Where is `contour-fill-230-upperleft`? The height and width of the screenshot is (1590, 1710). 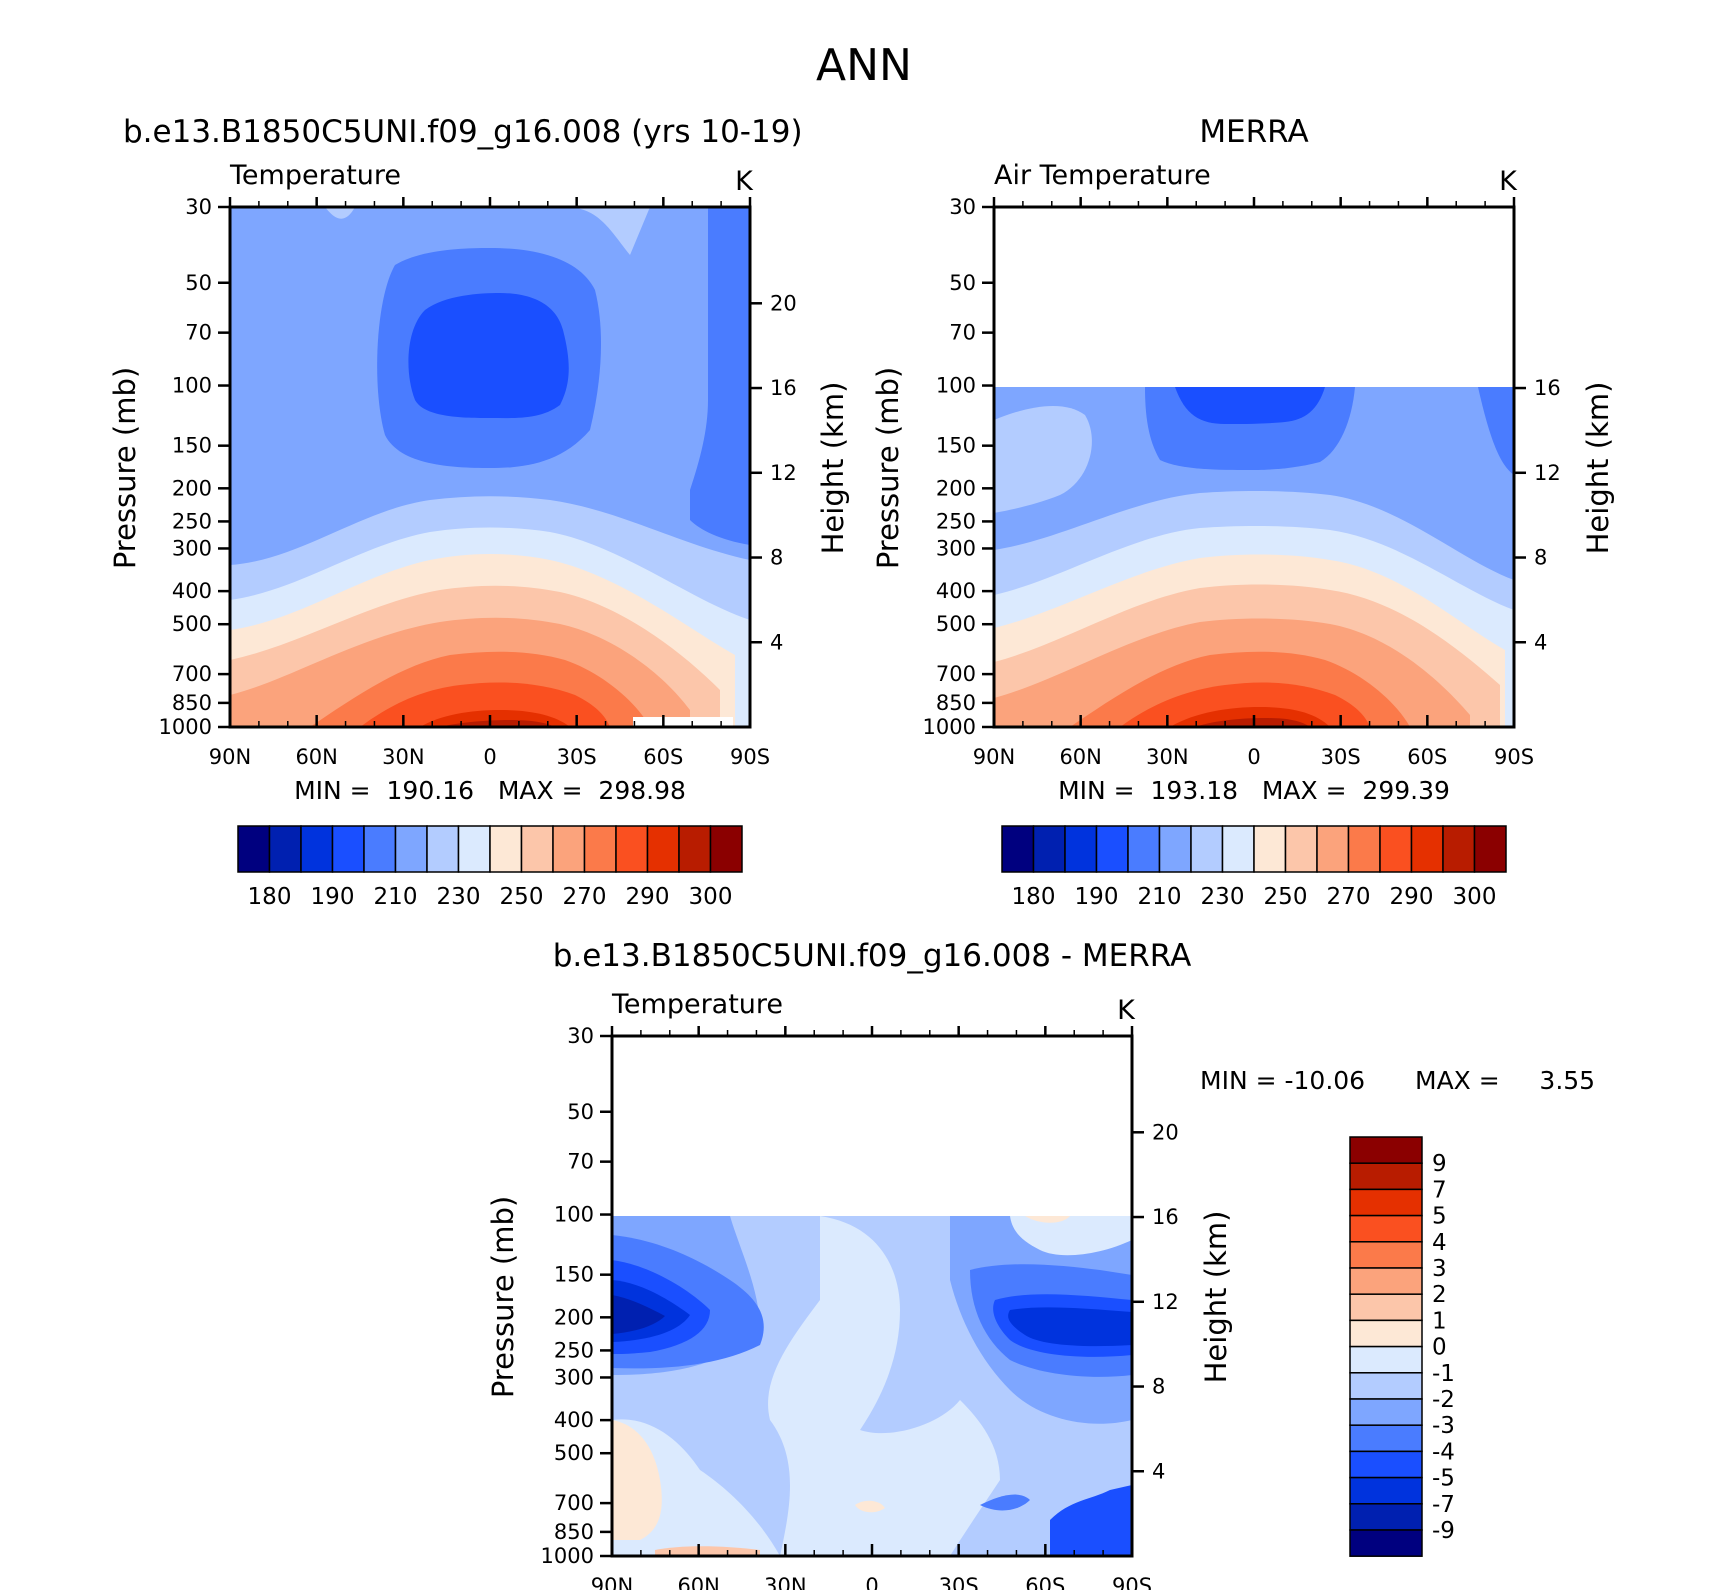 contour-fill-230-upperleft is located at coordinates (1043, 459).